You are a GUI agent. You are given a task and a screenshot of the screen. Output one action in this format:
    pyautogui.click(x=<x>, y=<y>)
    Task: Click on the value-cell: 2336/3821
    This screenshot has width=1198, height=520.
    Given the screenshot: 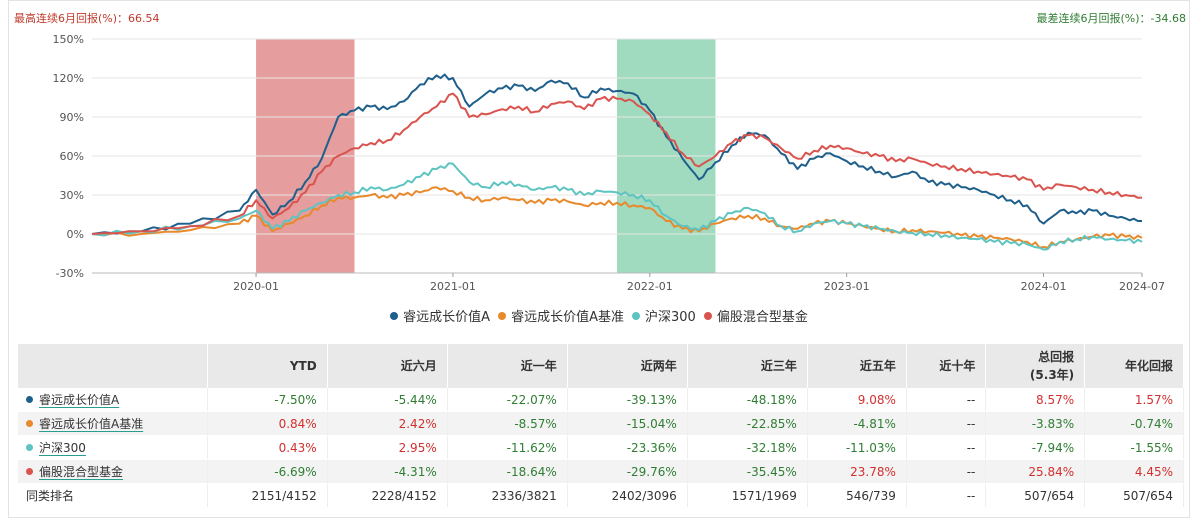 What is the action you would take?
    pyautogui.click(x=507, y=495)
    